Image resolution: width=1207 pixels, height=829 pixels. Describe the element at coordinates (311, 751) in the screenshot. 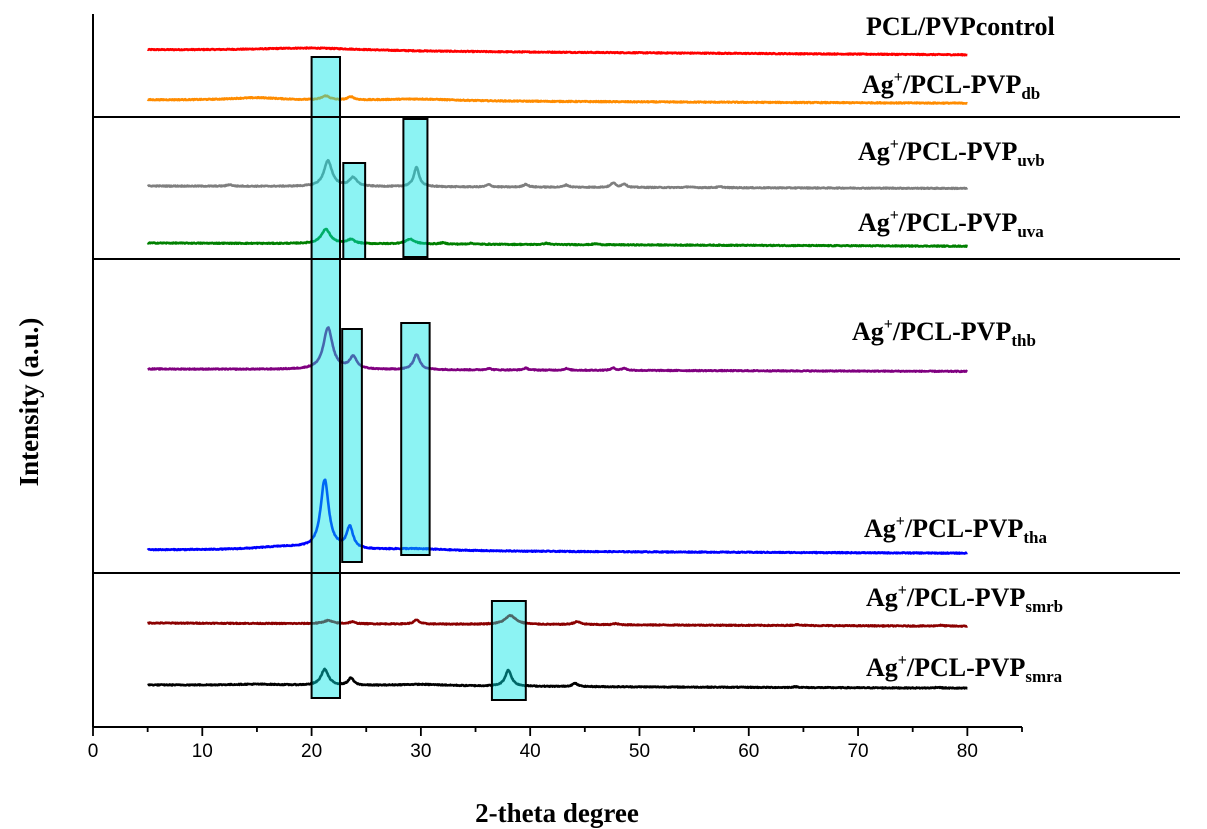

I see `x-tick-label: 20` at that location.